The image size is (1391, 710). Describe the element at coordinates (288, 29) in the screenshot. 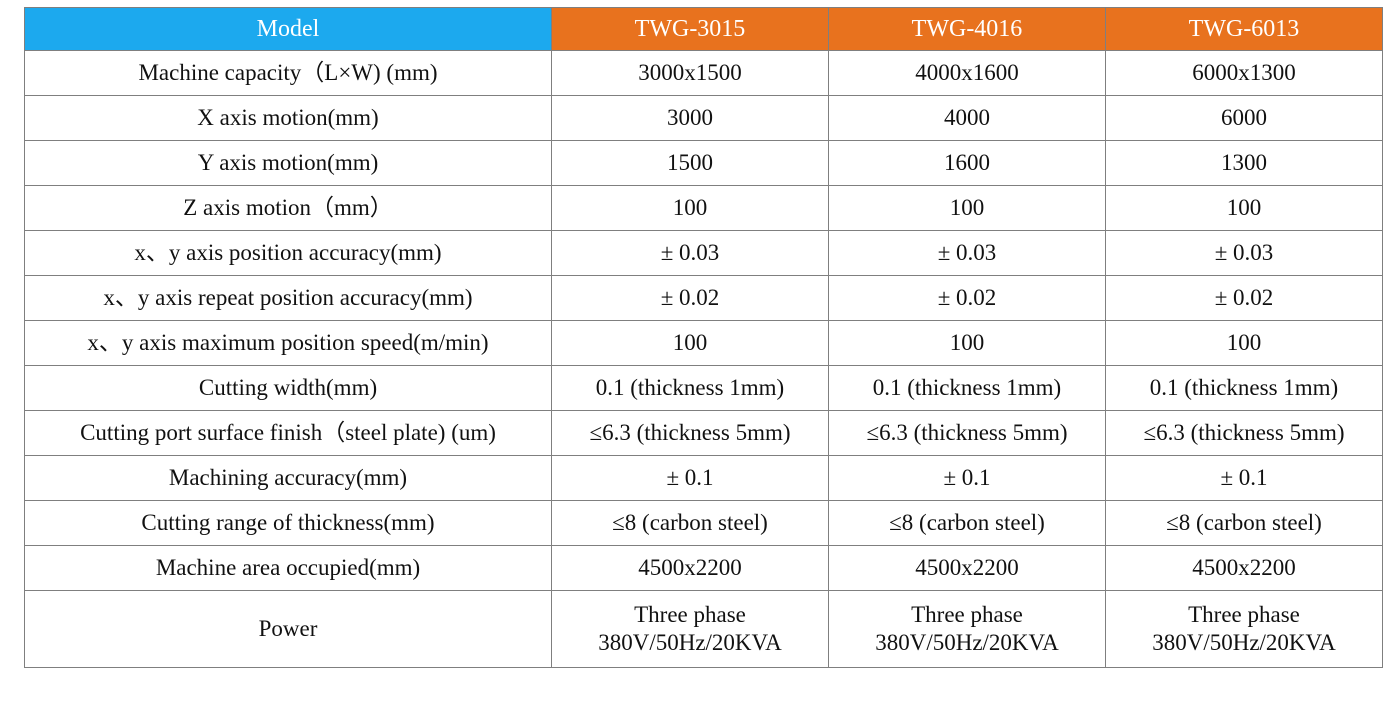

I see `model-header-cell: Model` at that location.